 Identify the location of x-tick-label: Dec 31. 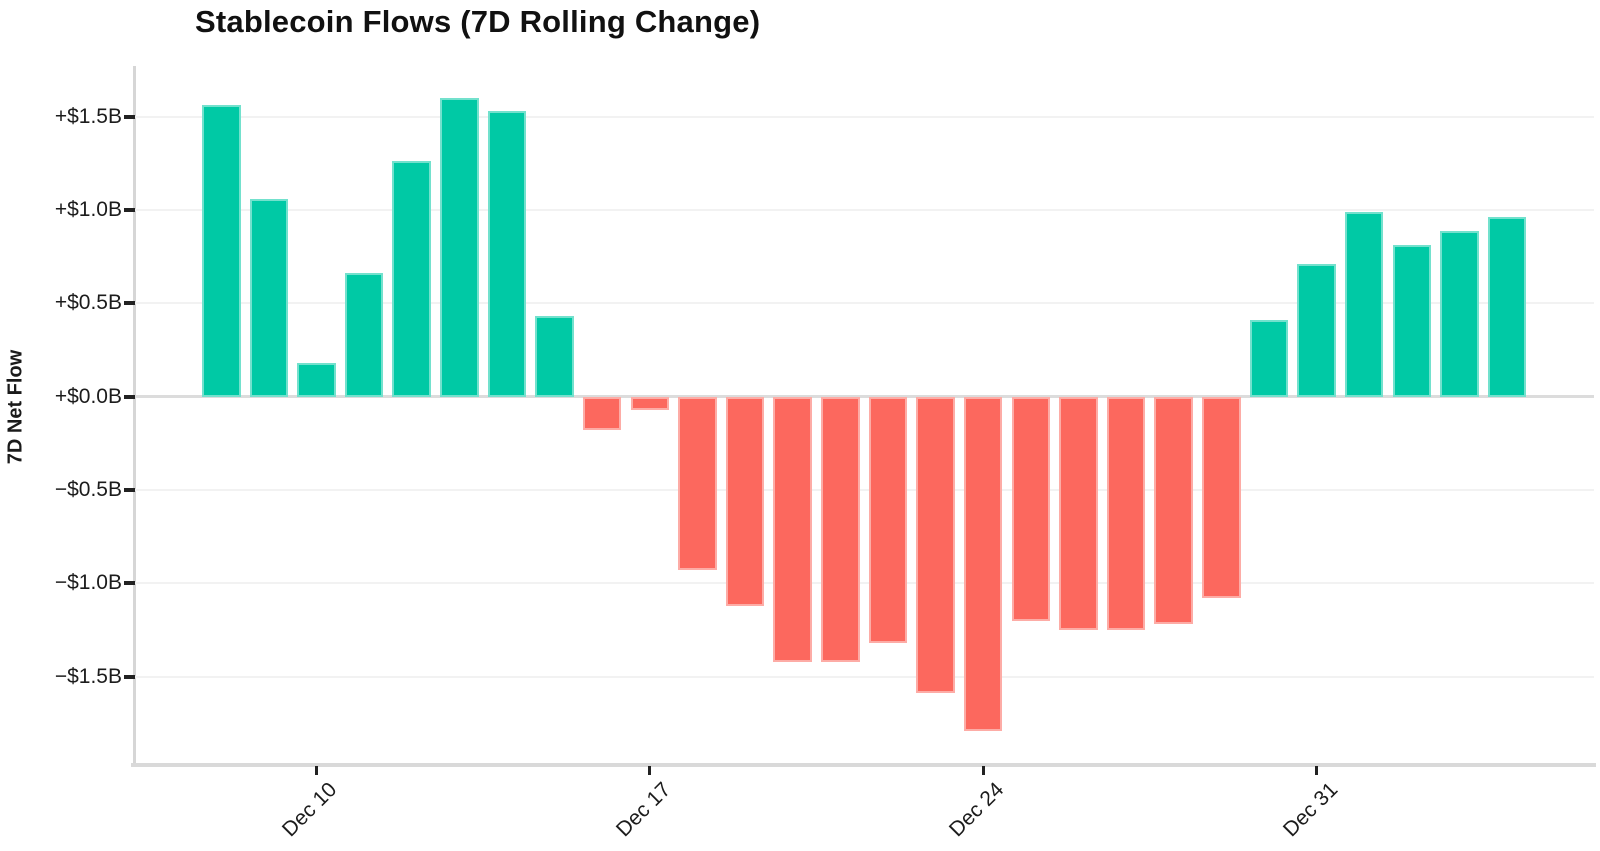
(1310, 810).